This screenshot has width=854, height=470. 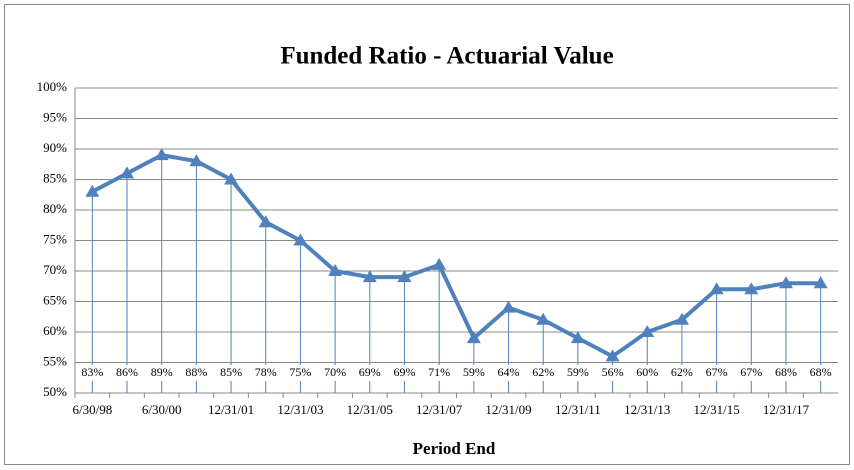 I want to click on data-label: 70%, so click(x=335, y=372).